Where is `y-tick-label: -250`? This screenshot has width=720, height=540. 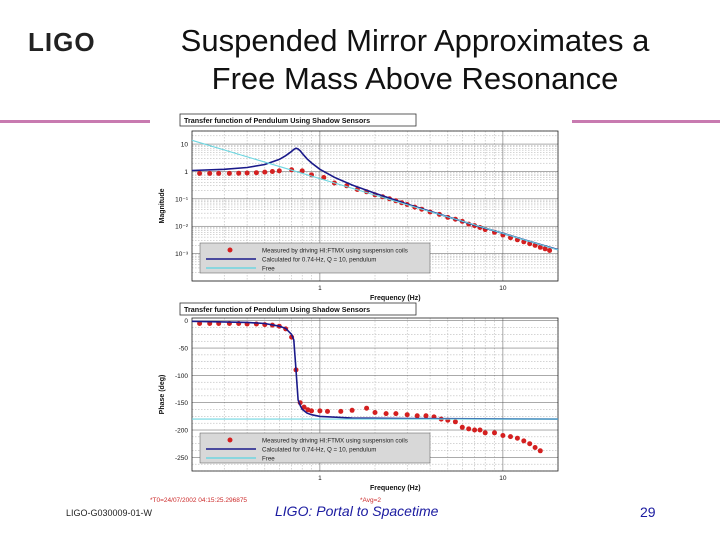
y-tick-label: -250 is located at coordinates (181, 458).